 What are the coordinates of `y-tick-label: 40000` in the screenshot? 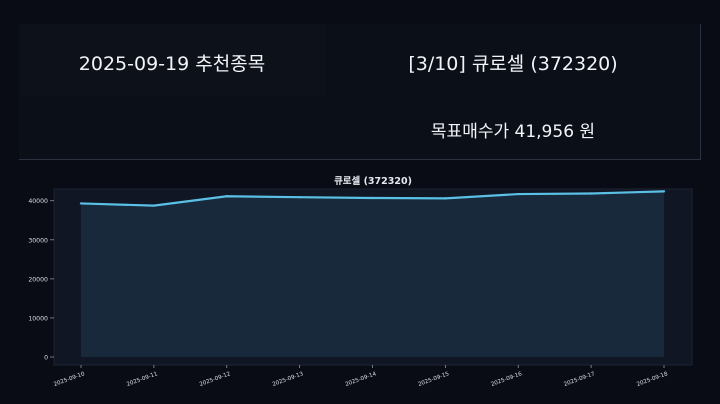 It's located at (38, 201).